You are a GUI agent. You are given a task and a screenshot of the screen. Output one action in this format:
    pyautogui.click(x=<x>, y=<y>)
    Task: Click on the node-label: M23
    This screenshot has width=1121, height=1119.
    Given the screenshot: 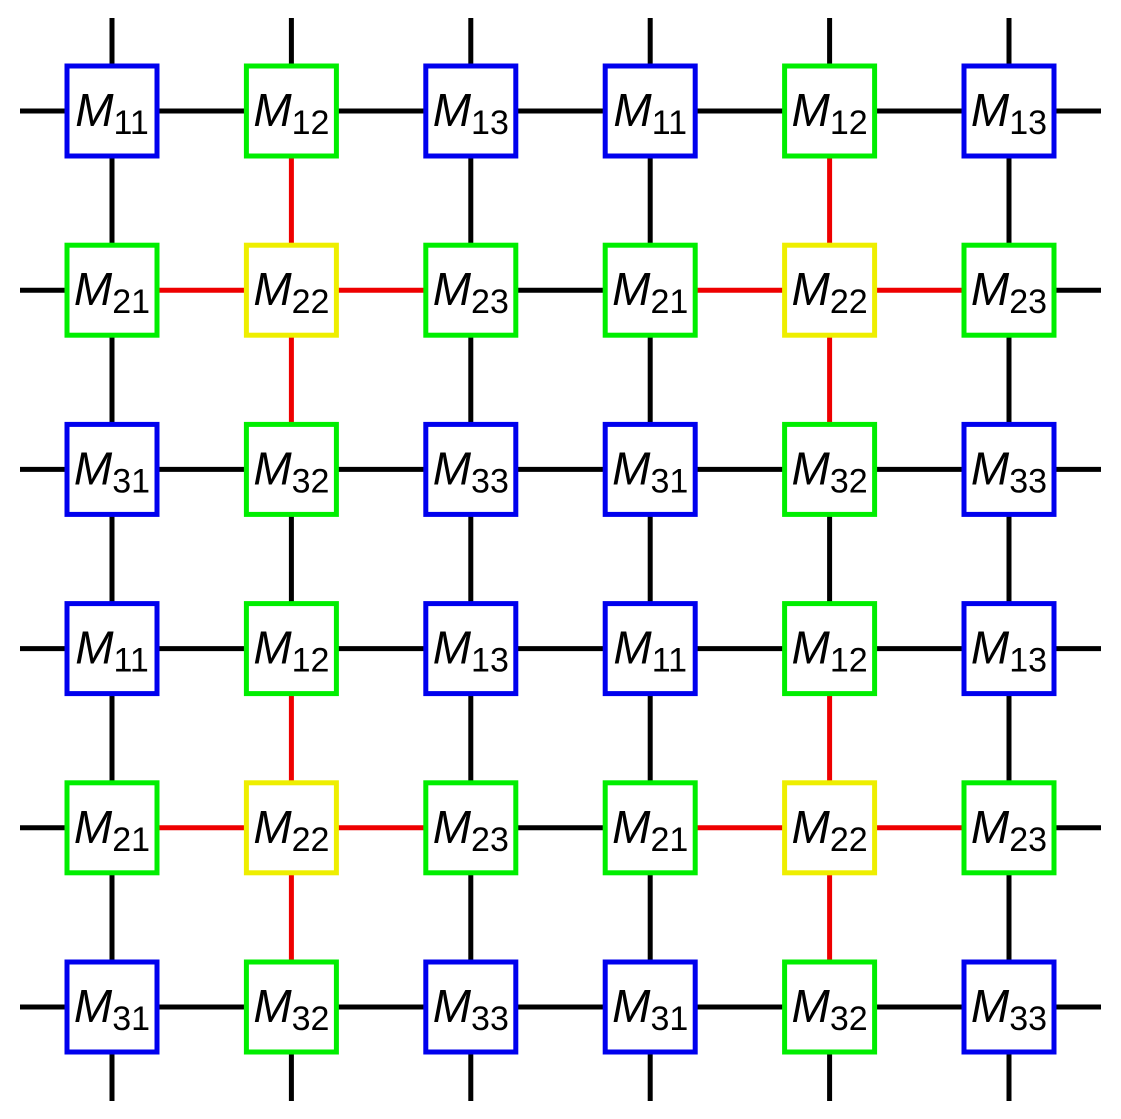 What is the action you would take?
    pyautogui.click(x=471, y=830)
    